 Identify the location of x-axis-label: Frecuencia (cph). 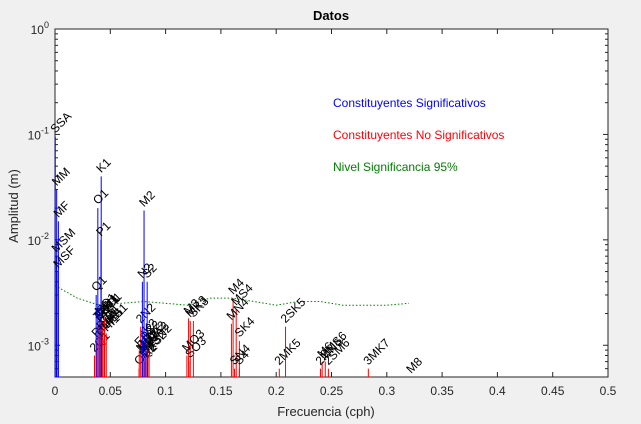
(326, 411).